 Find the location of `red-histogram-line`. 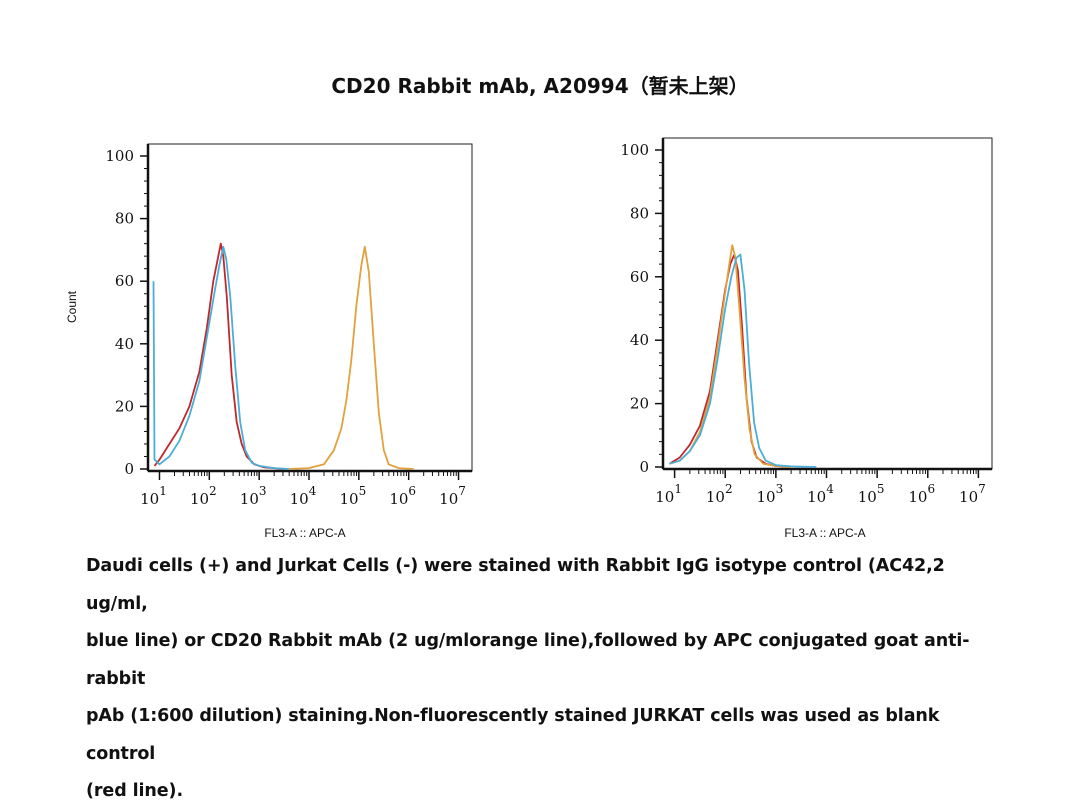

red-histogram-line is located at coordinates (219, 356).